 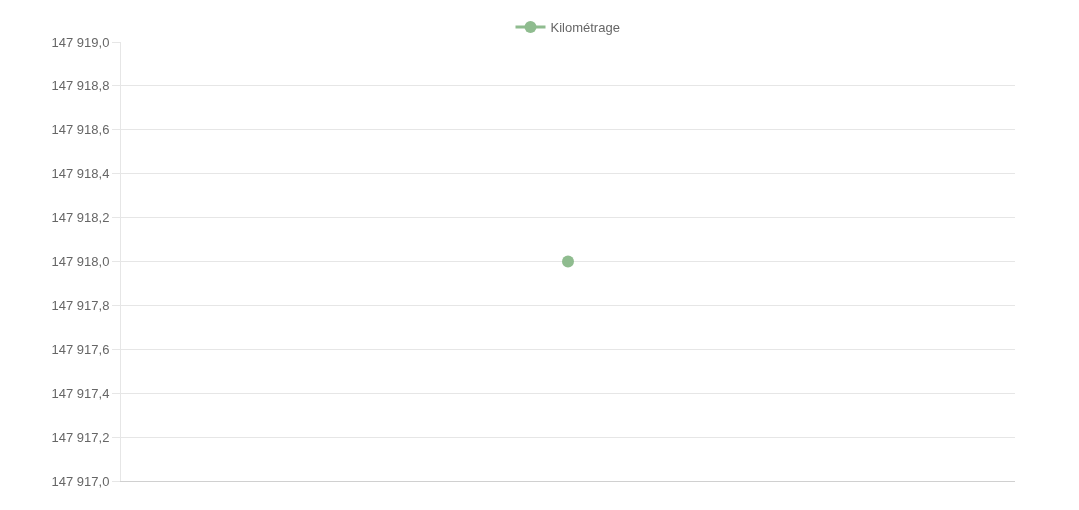 What do you see at coordinates (80, 174) in the screenshot?
I see `y-tick-label: 147 918,4` at bounding box center [80, 174].